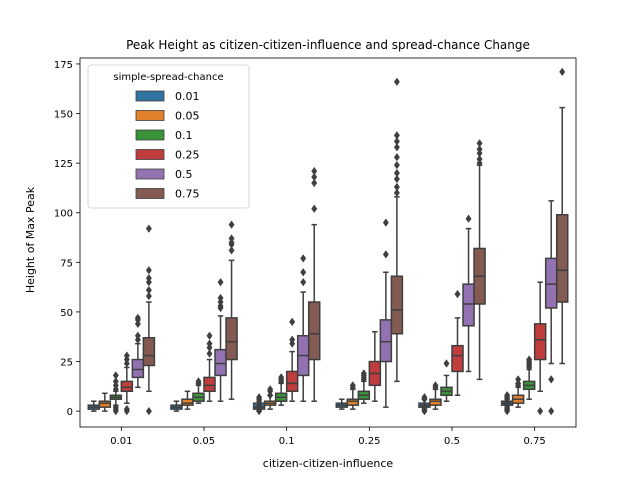 Image resolution: width=640 pixels, height=480 pixels. Describe the element at coordinates (287, 441) in the screenshot. I see `x-tick-label: 0.1` at that location.